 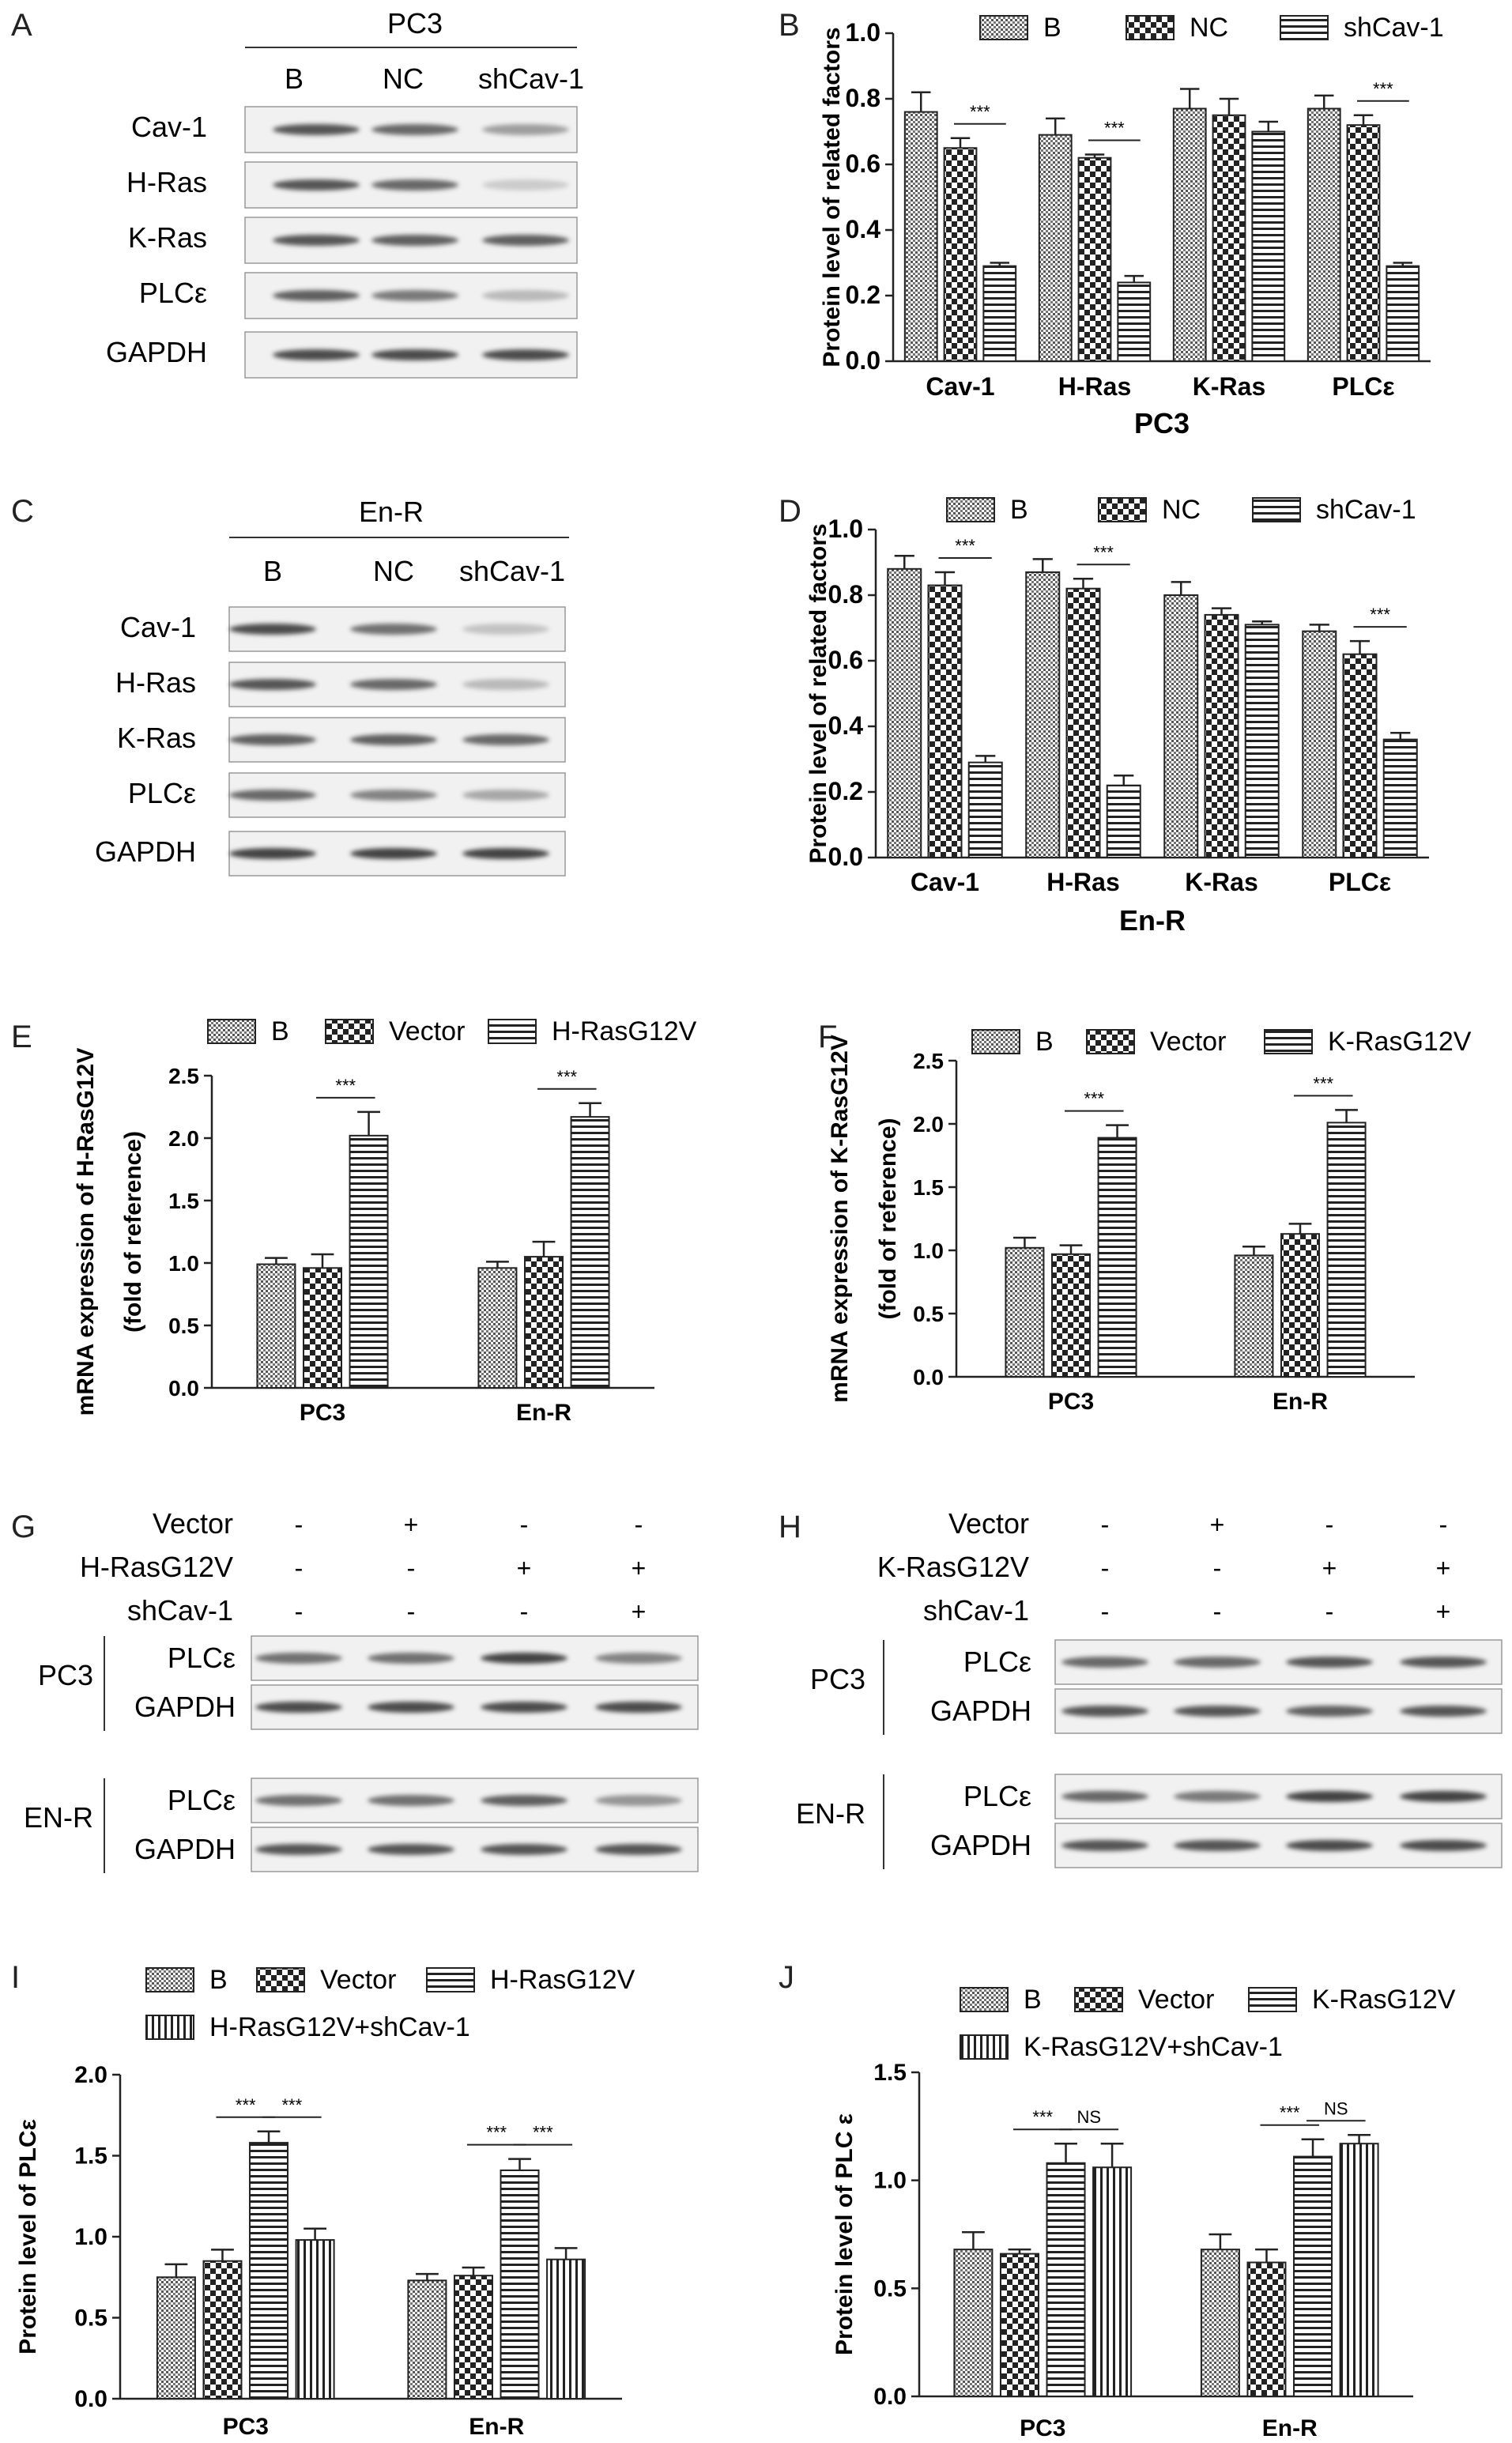 What do you see at coordinates (183, 1076) in the screenshot?
I see `y-tick-label: 2.5` at bounding box center [183, 1076].